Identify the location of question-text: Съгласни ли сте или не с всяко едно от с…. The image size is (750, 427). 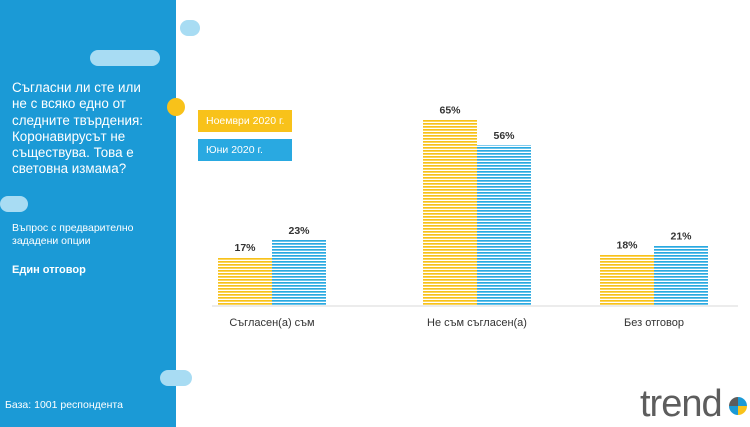
(77, 128).